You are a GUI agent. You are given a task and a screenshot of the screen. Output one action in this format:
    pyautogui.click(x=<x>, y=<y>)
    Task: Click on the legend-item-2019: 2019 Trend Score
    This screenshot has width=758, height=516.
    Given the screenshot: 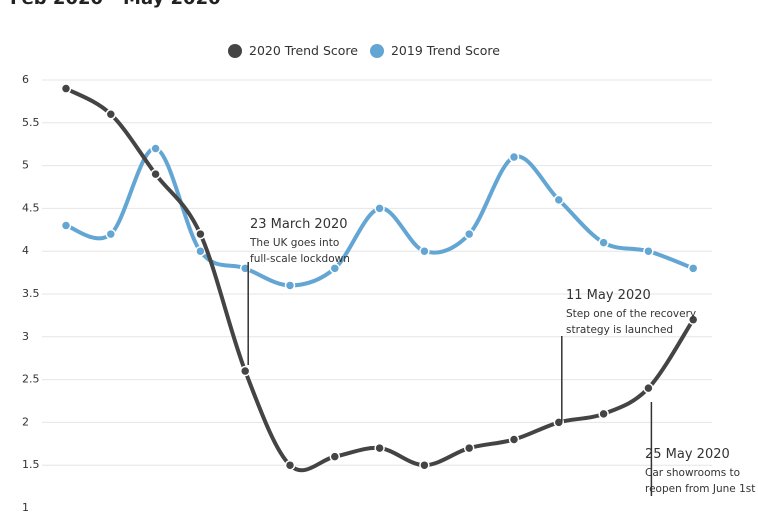 What is the action you would take?
    pyautogui.click(x=434, y=50)
    